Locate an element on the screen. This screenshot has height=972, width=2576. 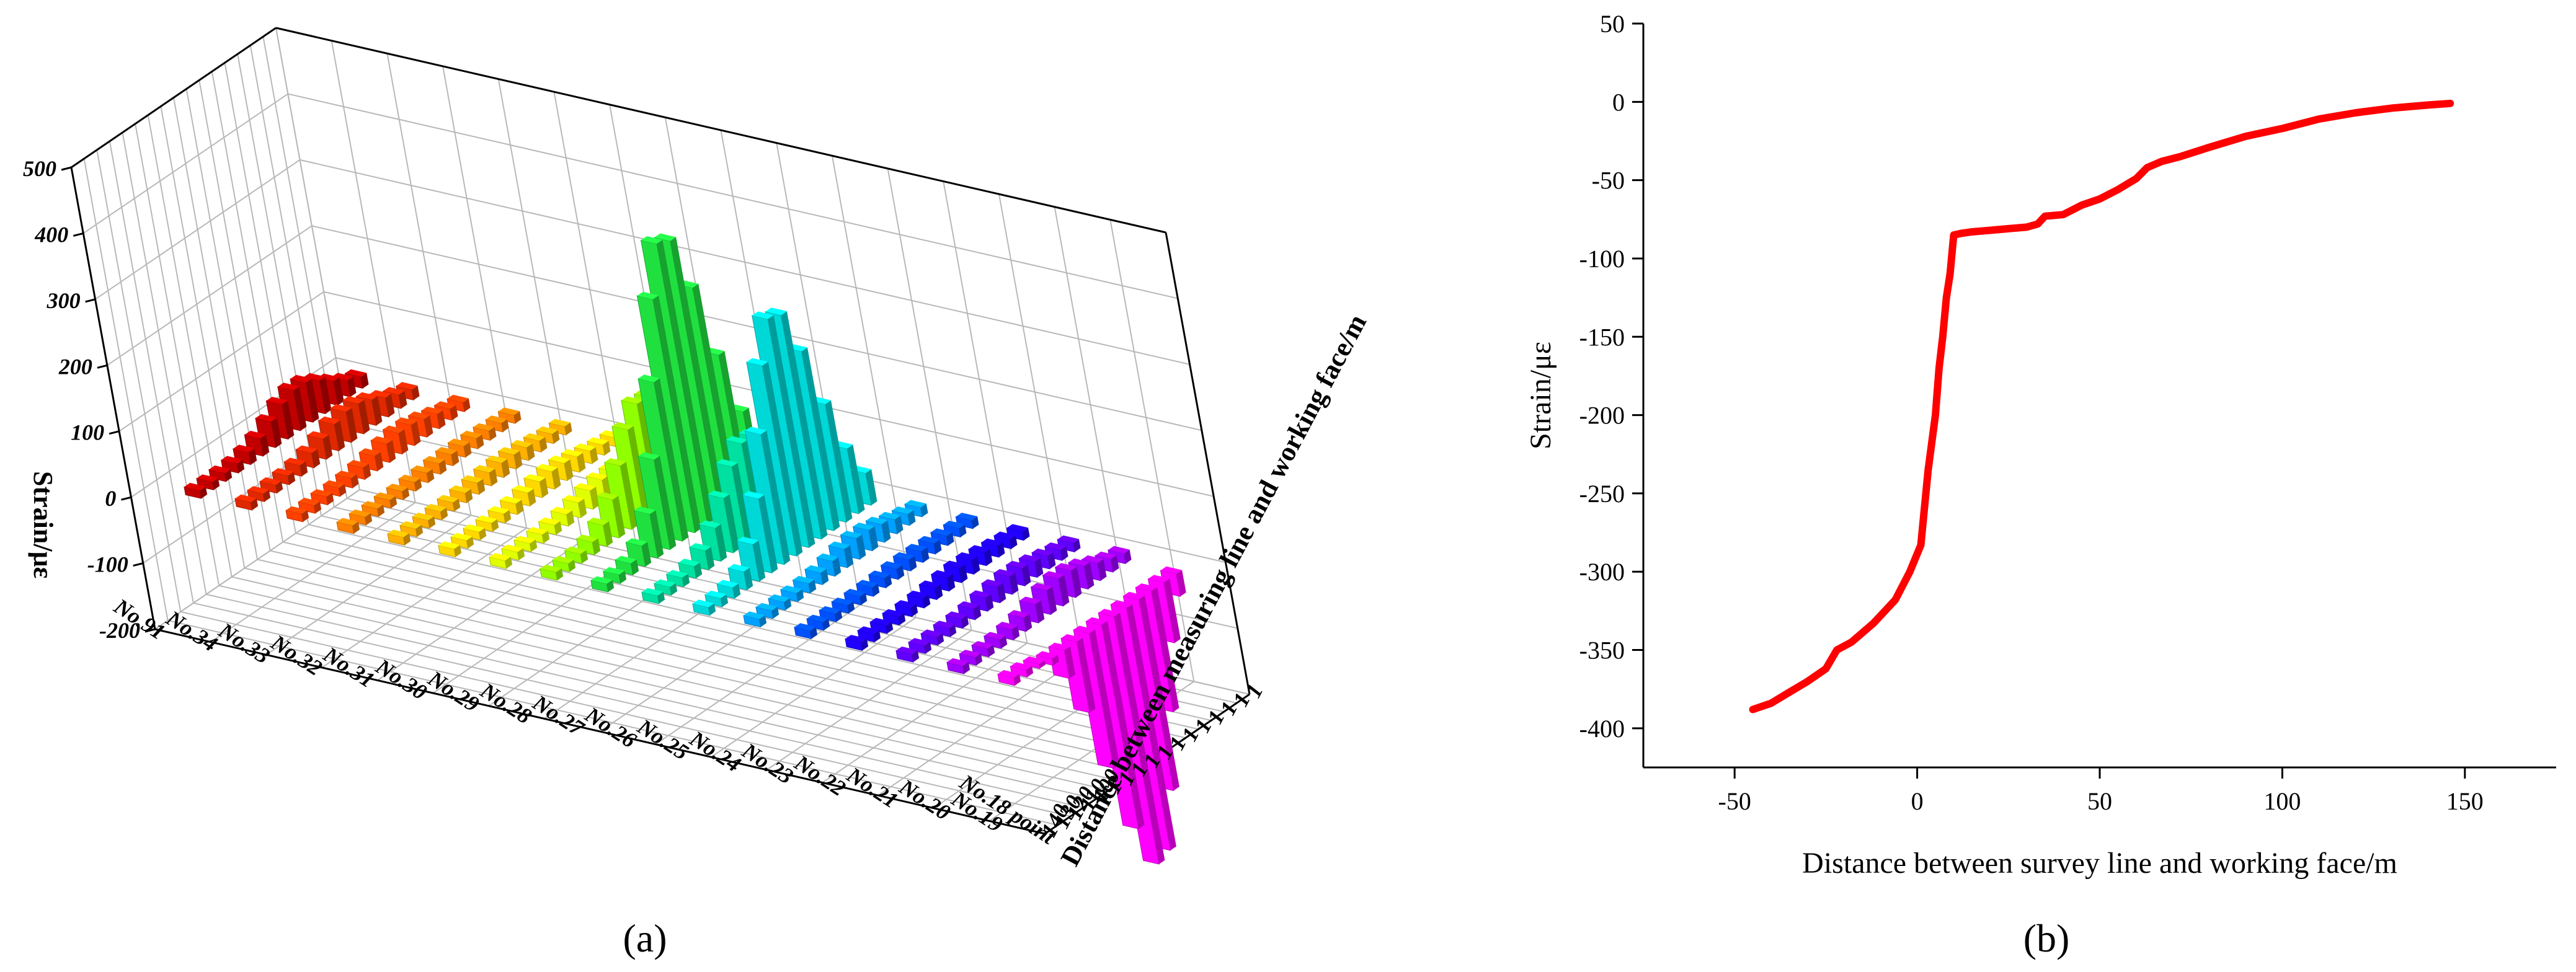
panel-a-frame-edge is located at coordinates (1208, 464).